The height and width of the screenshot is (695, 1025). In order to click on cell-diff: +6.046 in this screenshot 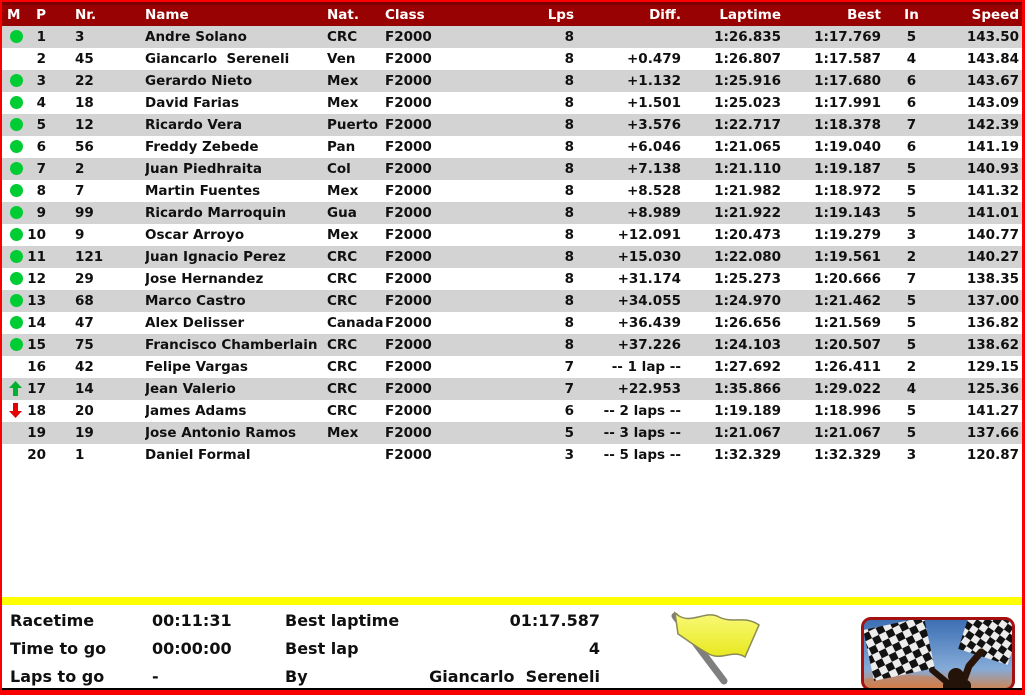, I will do `click(653, 147)`.